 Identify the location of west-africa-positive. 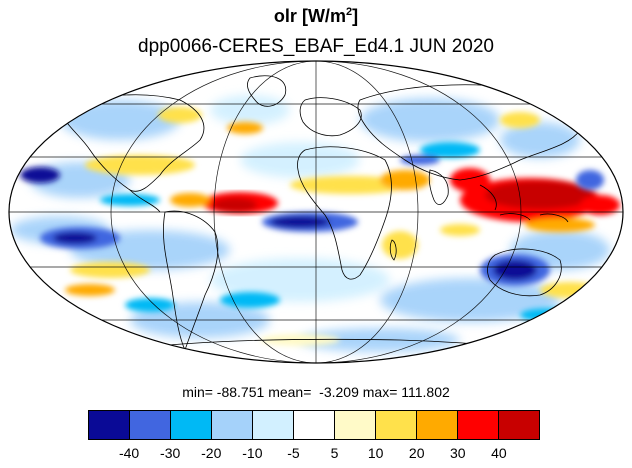
(224, 203).